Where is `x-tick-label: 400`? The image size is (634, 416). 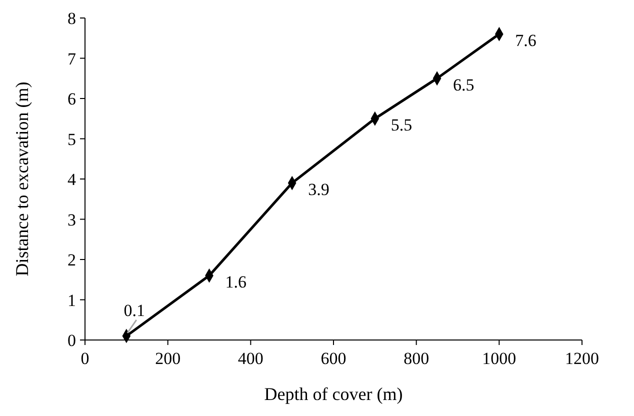
x-tick-label: 400 is located at coordinates (251, 358).